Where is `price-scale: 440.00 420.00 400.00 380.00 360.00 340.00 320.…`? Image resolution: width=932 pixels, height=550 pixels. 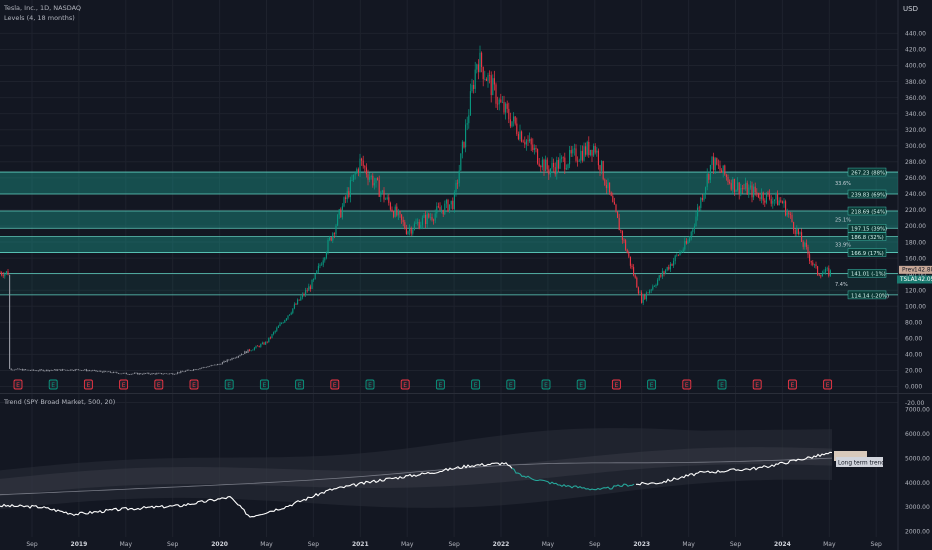
price-scale: 440.00 420.00 400.00 380.00 360.00 340.00 320.… is located at coordinates (914, 219).